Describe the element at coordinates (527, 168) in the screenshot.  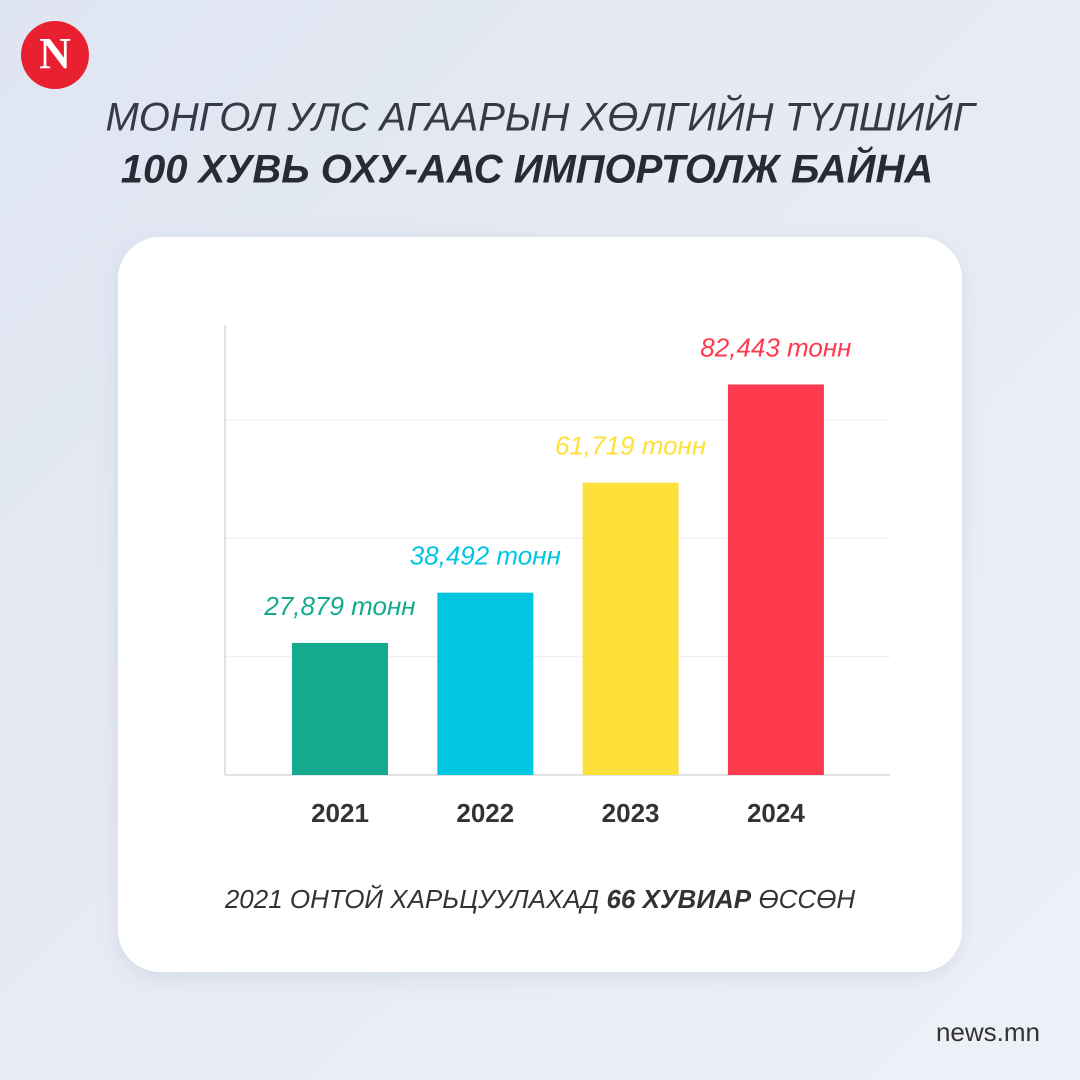
I see `subtitle: 100 ХУВЬ ОХУ-ААС ИМПОРТОЛЖ БАЙНА` at that location.